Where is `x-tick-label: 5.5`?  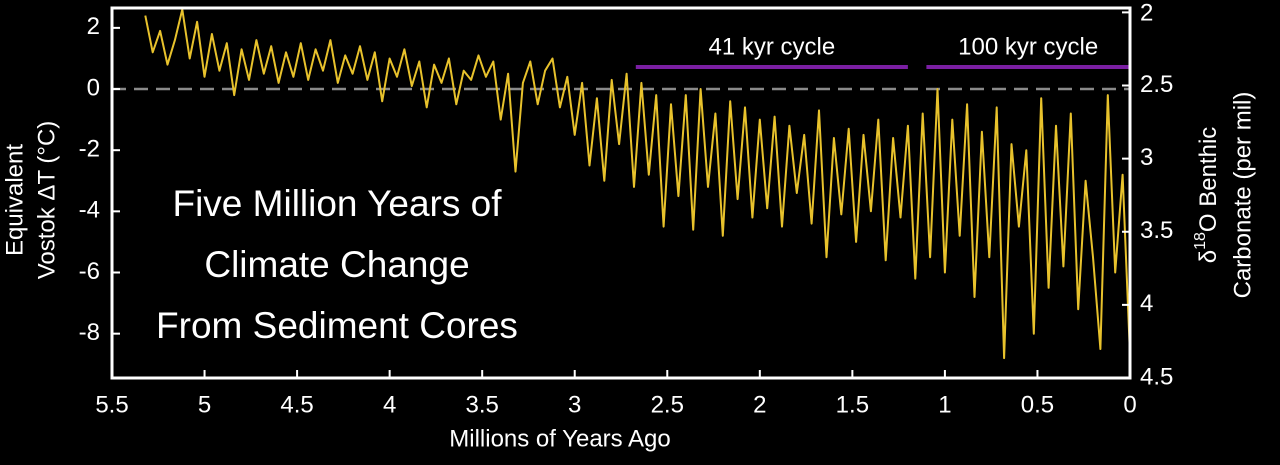 x-tick-label: 5.5 is located at coordinates (111, 404).